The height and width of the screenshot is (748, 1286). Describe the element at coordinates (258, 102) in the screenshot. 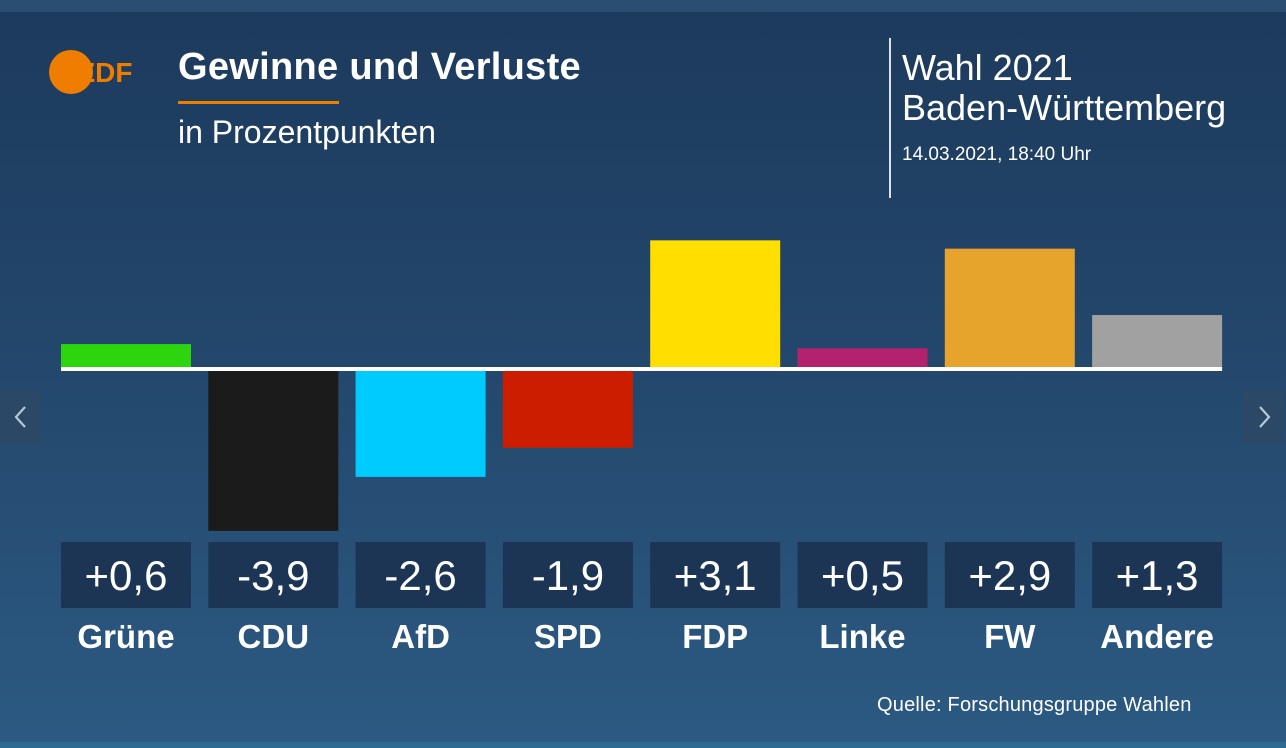

I see `title-underline` at that location.